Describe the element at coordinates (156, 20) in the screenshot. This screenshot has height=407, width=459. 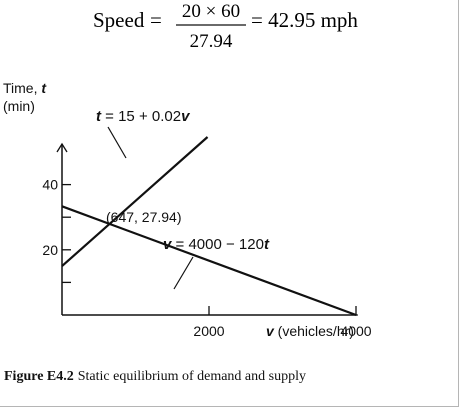
I see `equation-equals: =` at that location.